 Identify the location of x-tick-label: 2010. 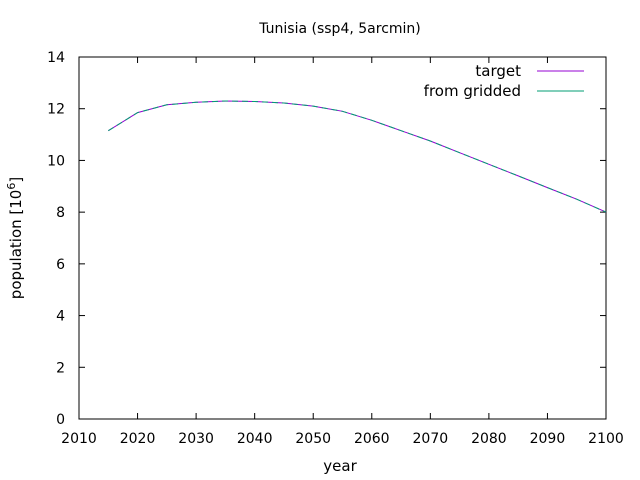
(79, 439).